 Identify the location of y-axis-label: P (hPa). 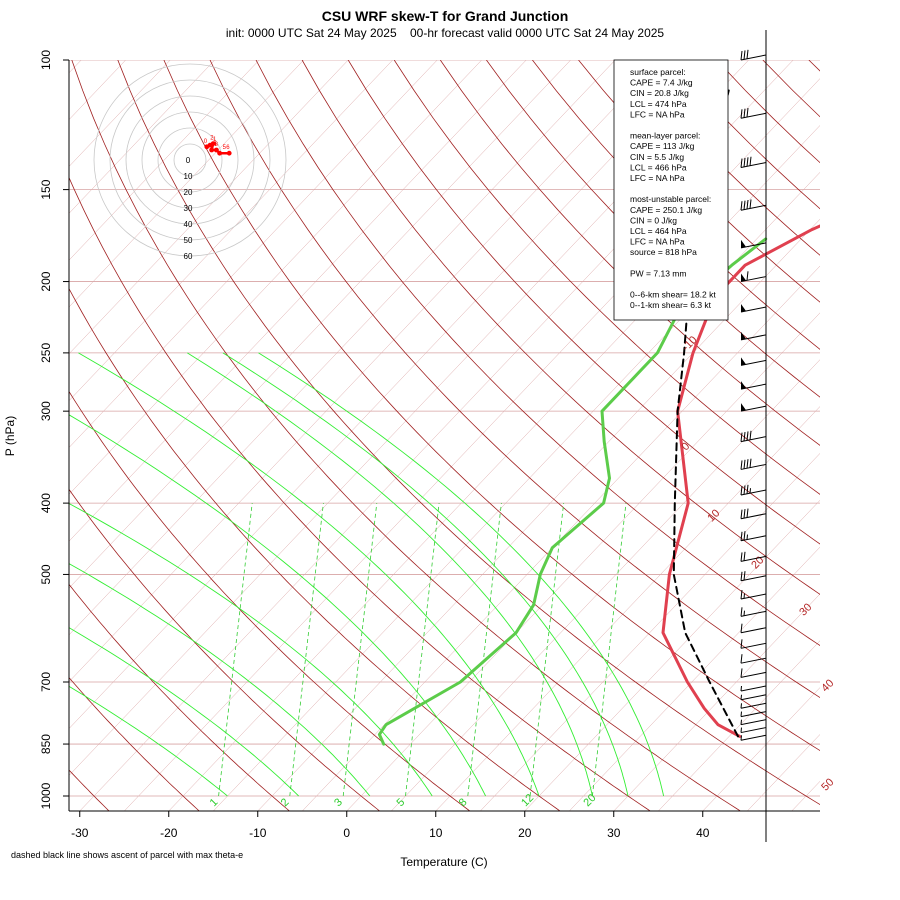
(10, 436).